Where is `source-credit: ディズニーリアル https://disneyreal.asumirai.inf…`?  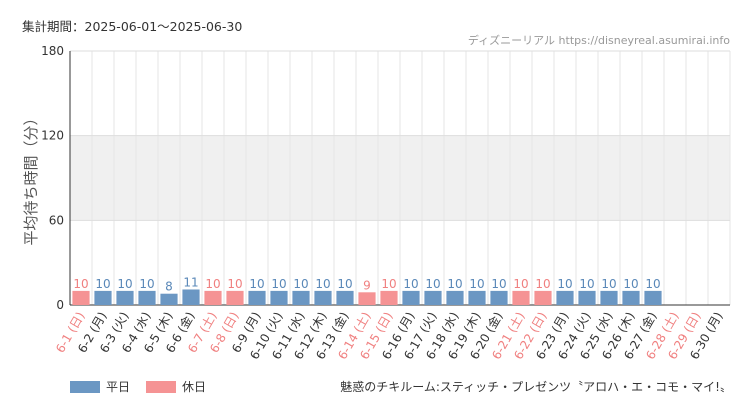 source-credit: ディズニーリアル https://disneyreal.asumirai.inf… is located at coordinates (598, 40).